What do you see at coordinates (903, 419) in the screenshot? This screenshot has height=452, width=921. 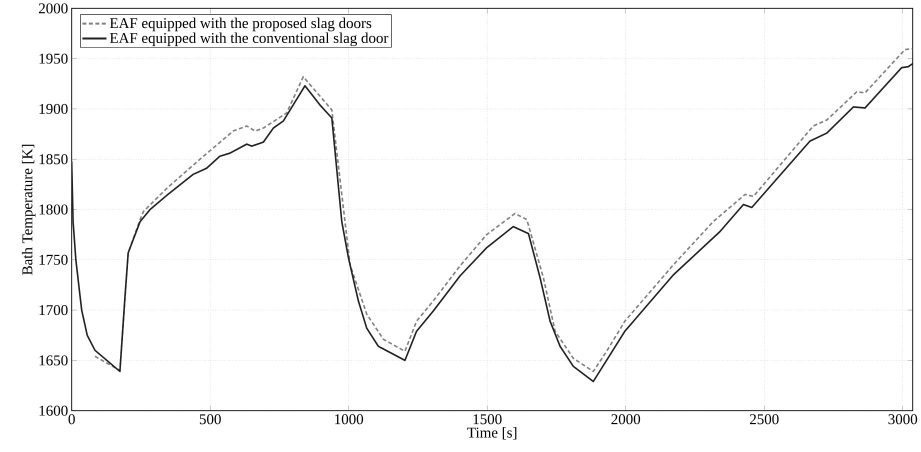 I see `x-tick-label: 3000` at bounding box center [903, 419].